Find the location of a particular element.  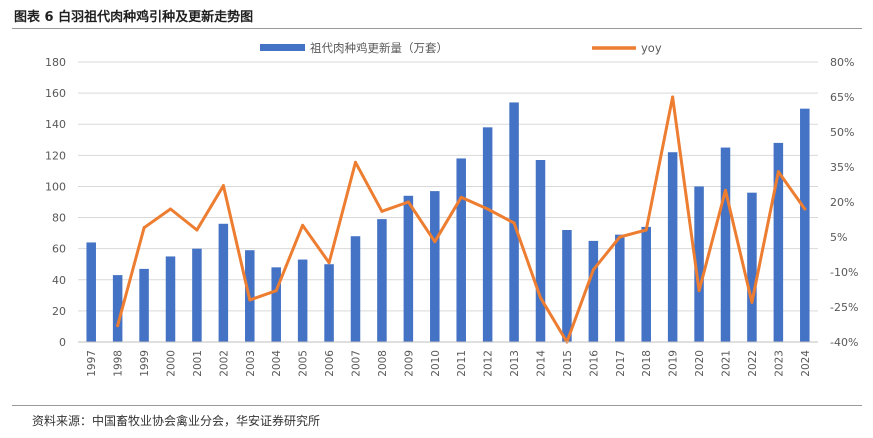

y-right-tick-label: 80% is located at coordinates (842, 62).